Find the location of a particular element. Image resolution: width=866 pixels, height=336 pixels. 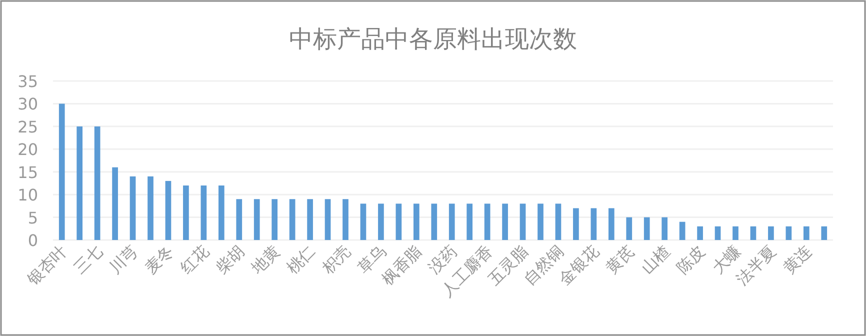

y-tick-label: 15 is located at coordinates (28, 172).